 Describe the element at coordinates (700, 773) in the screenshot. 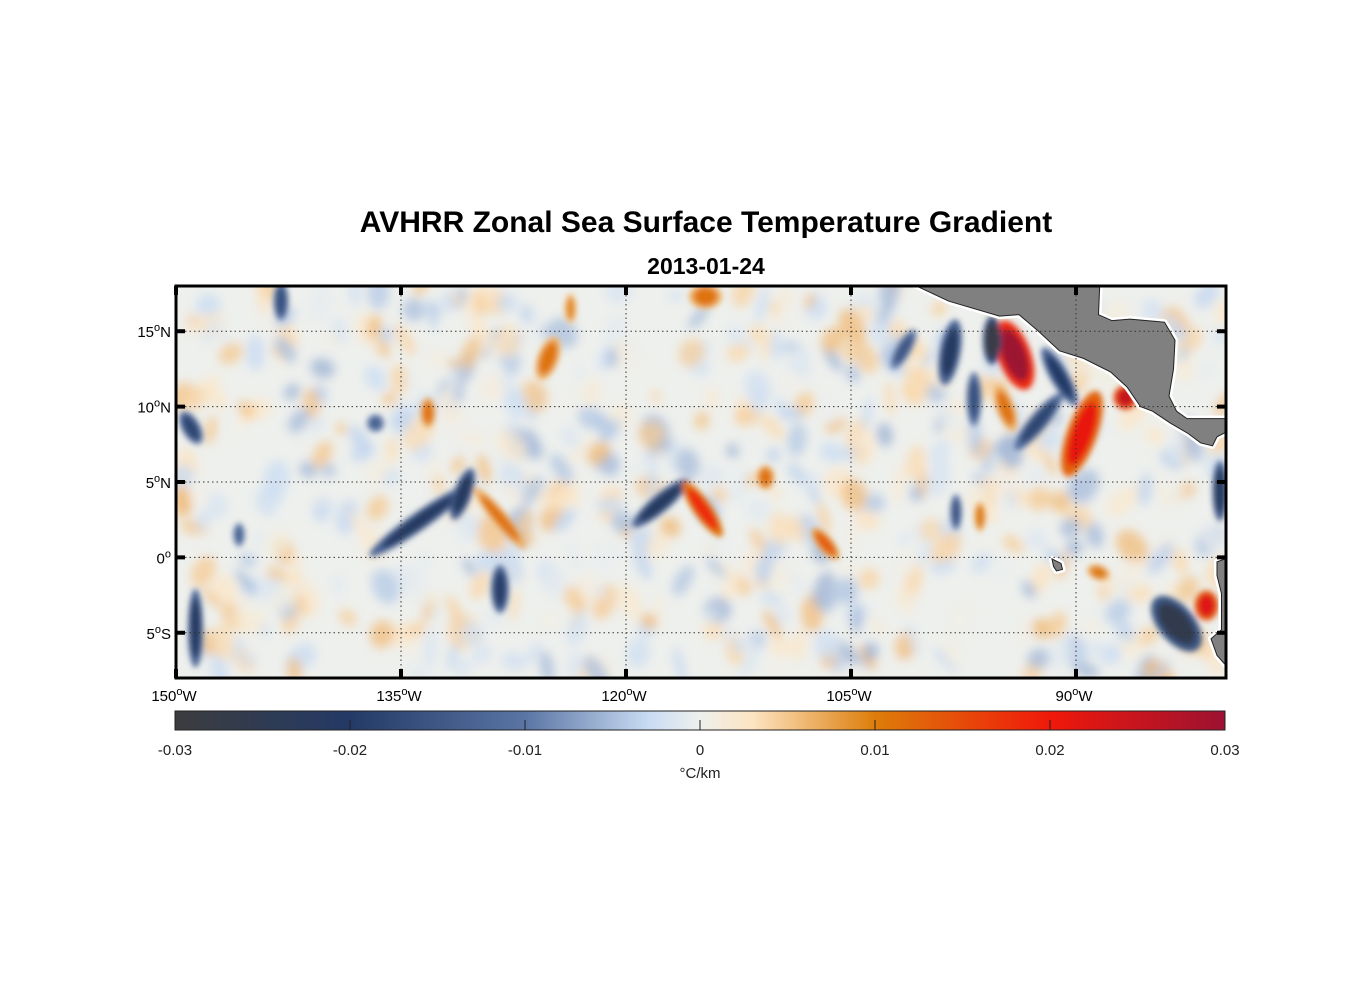

I see `colorbar-label: °C/km` at that location.